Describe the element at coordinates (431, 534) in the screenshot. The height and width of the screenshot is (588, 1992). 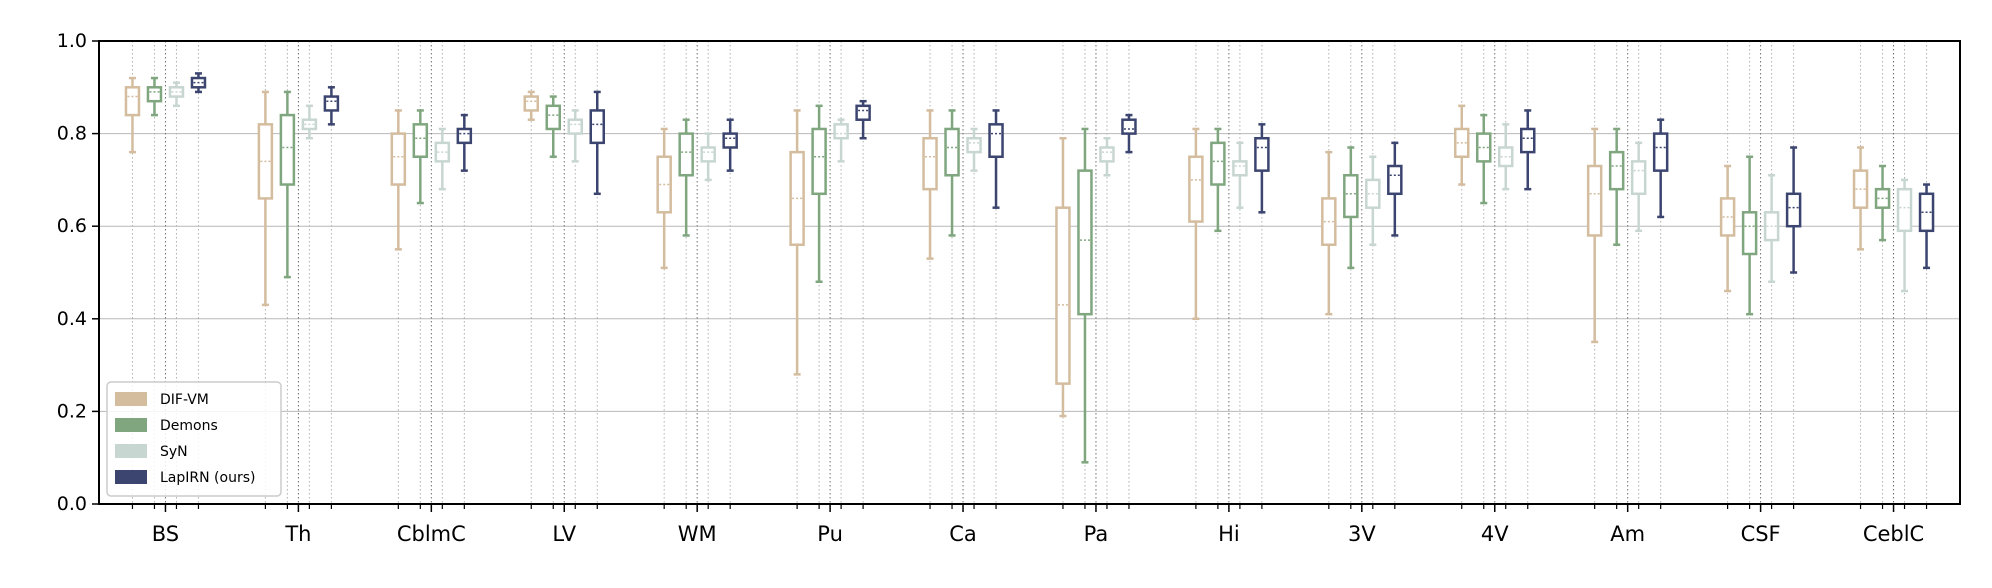
I see `x-tick-label: CblmC` at that location.